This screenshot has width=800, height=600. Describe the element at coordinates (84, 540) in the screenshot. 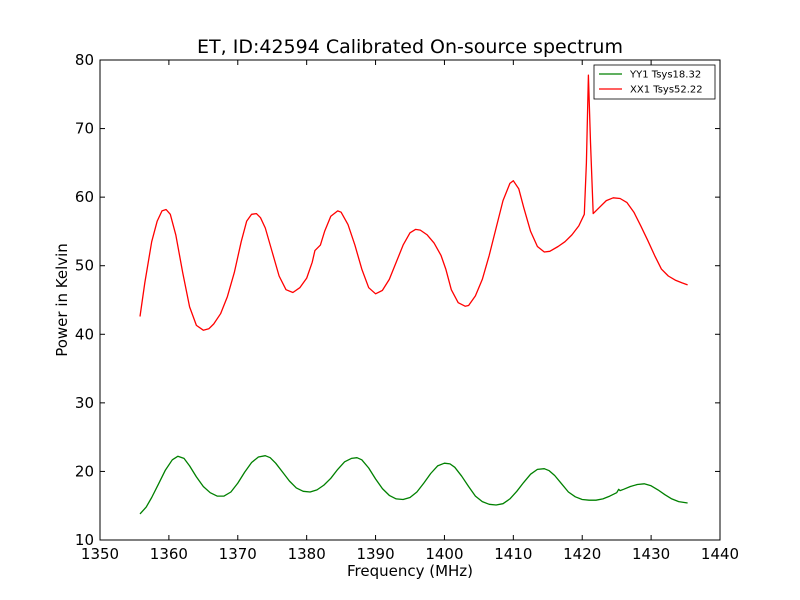

I see `y-tick-label: 10` at that location.